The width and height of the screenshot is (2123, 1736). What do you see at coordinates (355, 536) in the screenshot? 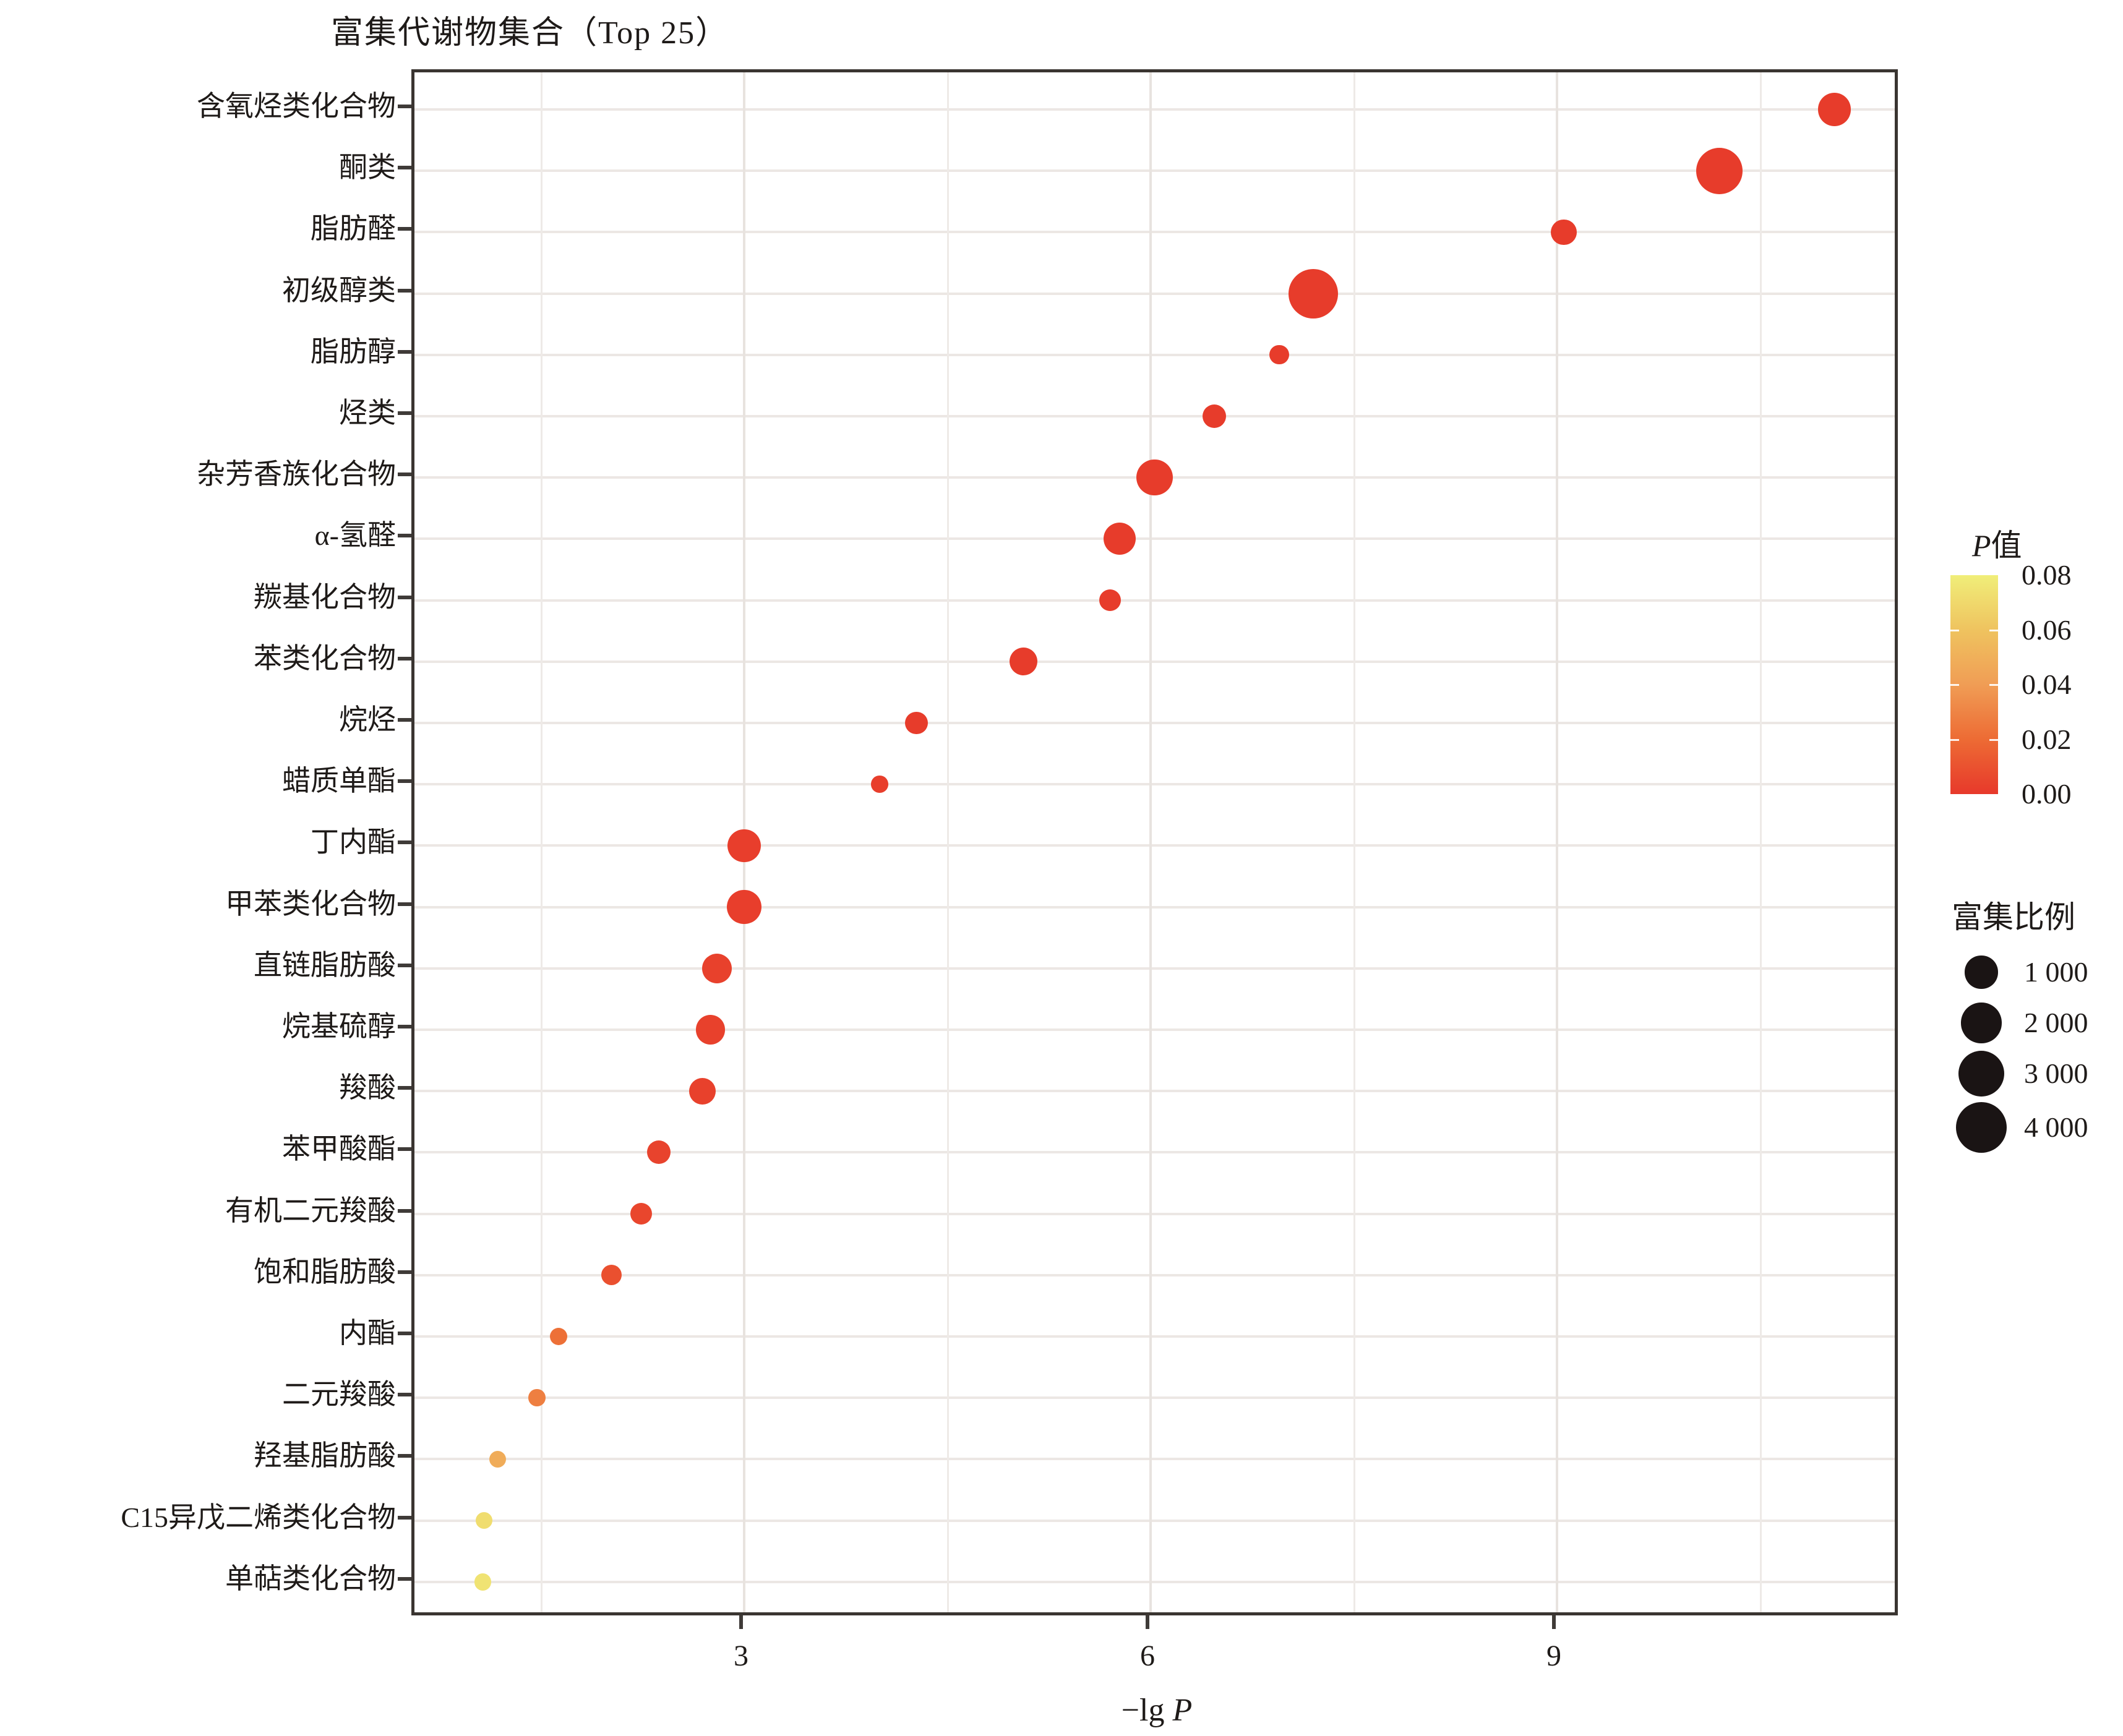
I see `y-axis-category-label: α-氢醛` at bounding box center [355, 536].